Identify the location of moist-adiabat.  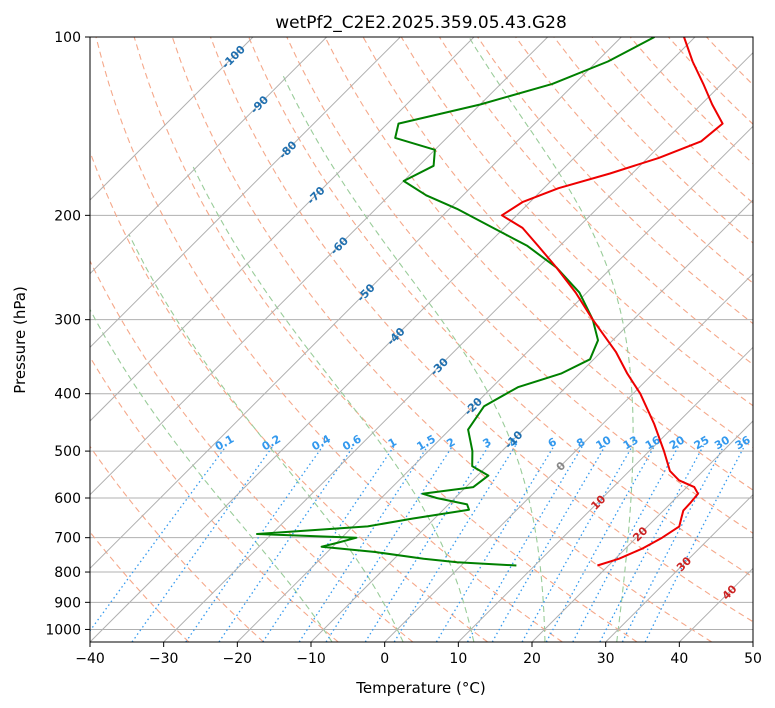
(211, 475).